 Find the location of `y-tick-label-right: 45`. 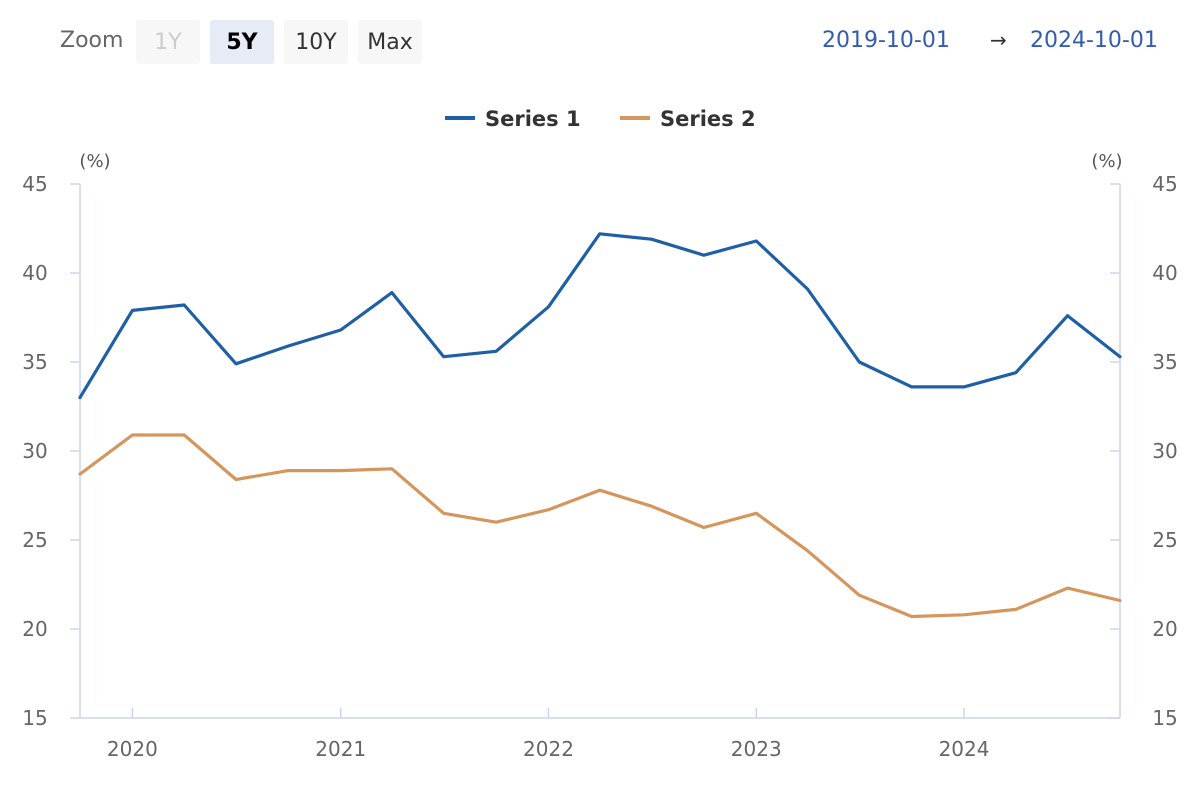

y-tick-label-right: 45 is located at coordinates (1164, 184).